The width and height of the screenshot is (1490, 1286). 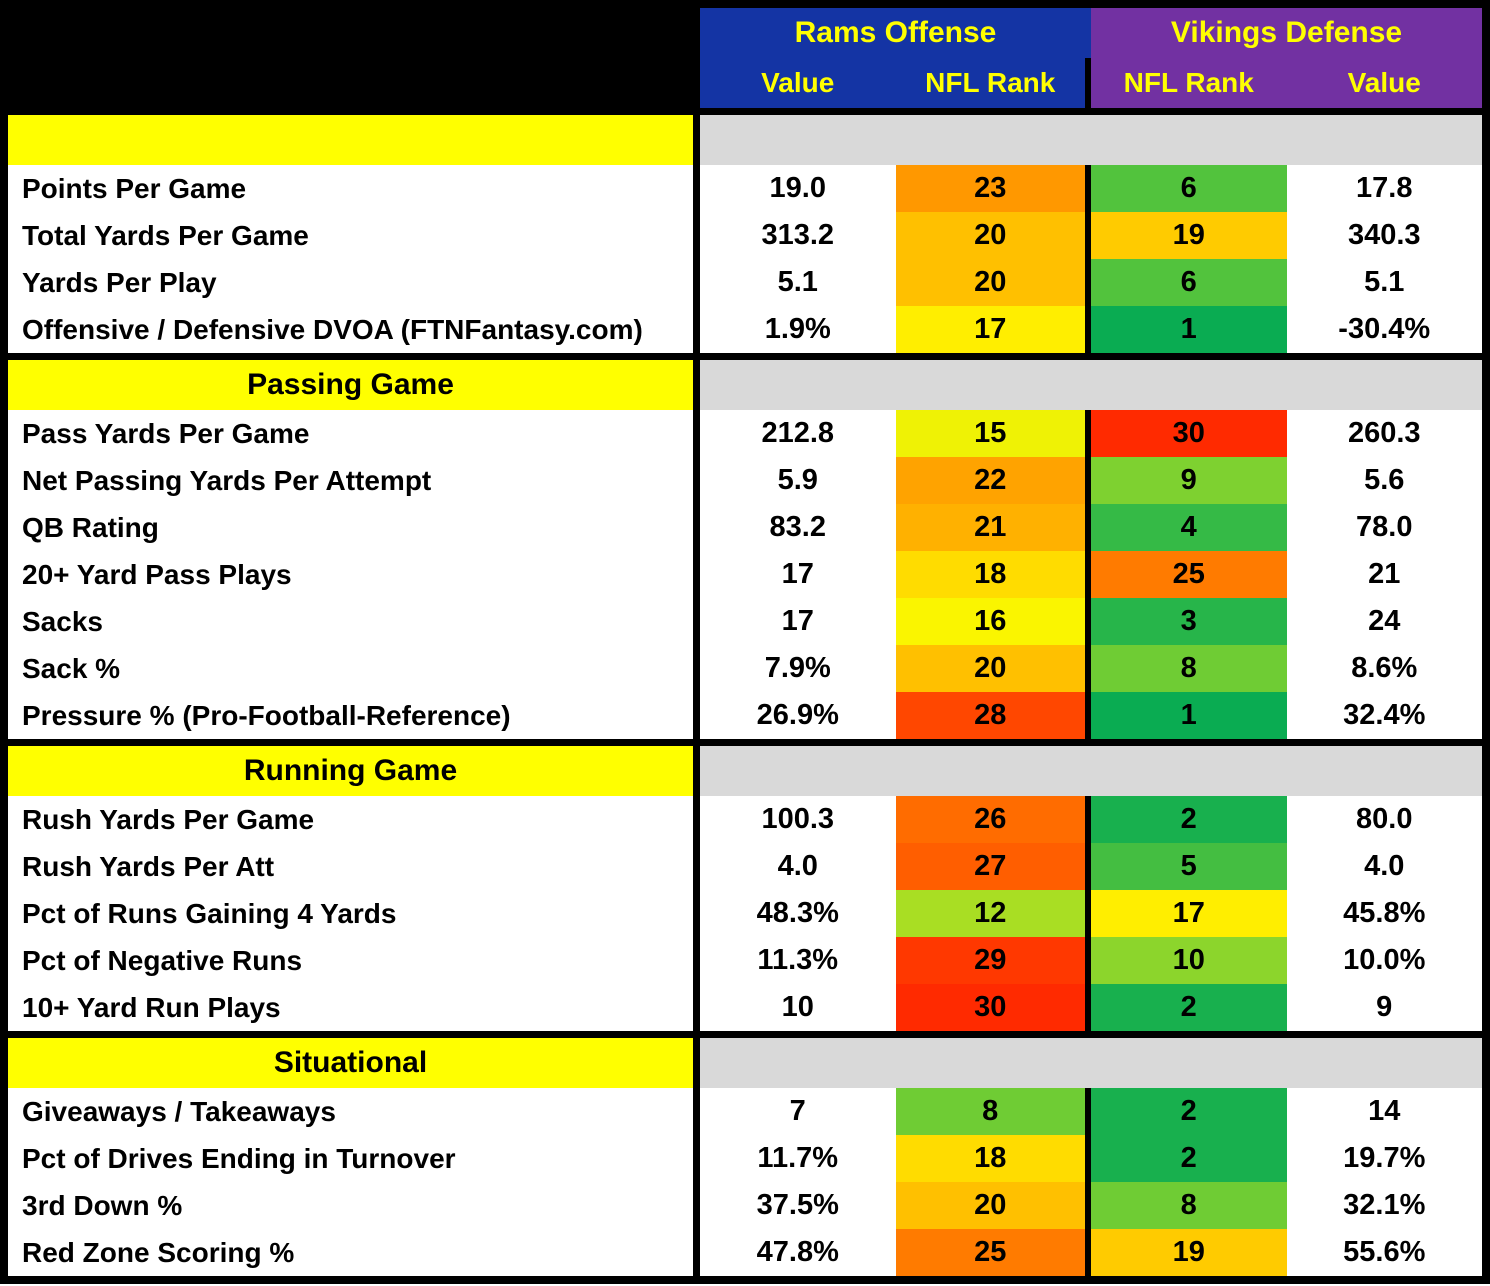 What do you see at coordinates (1384, 819) in the screenshot?
I see `vikings-value: 80.0` at bounding box center [1384, 819].